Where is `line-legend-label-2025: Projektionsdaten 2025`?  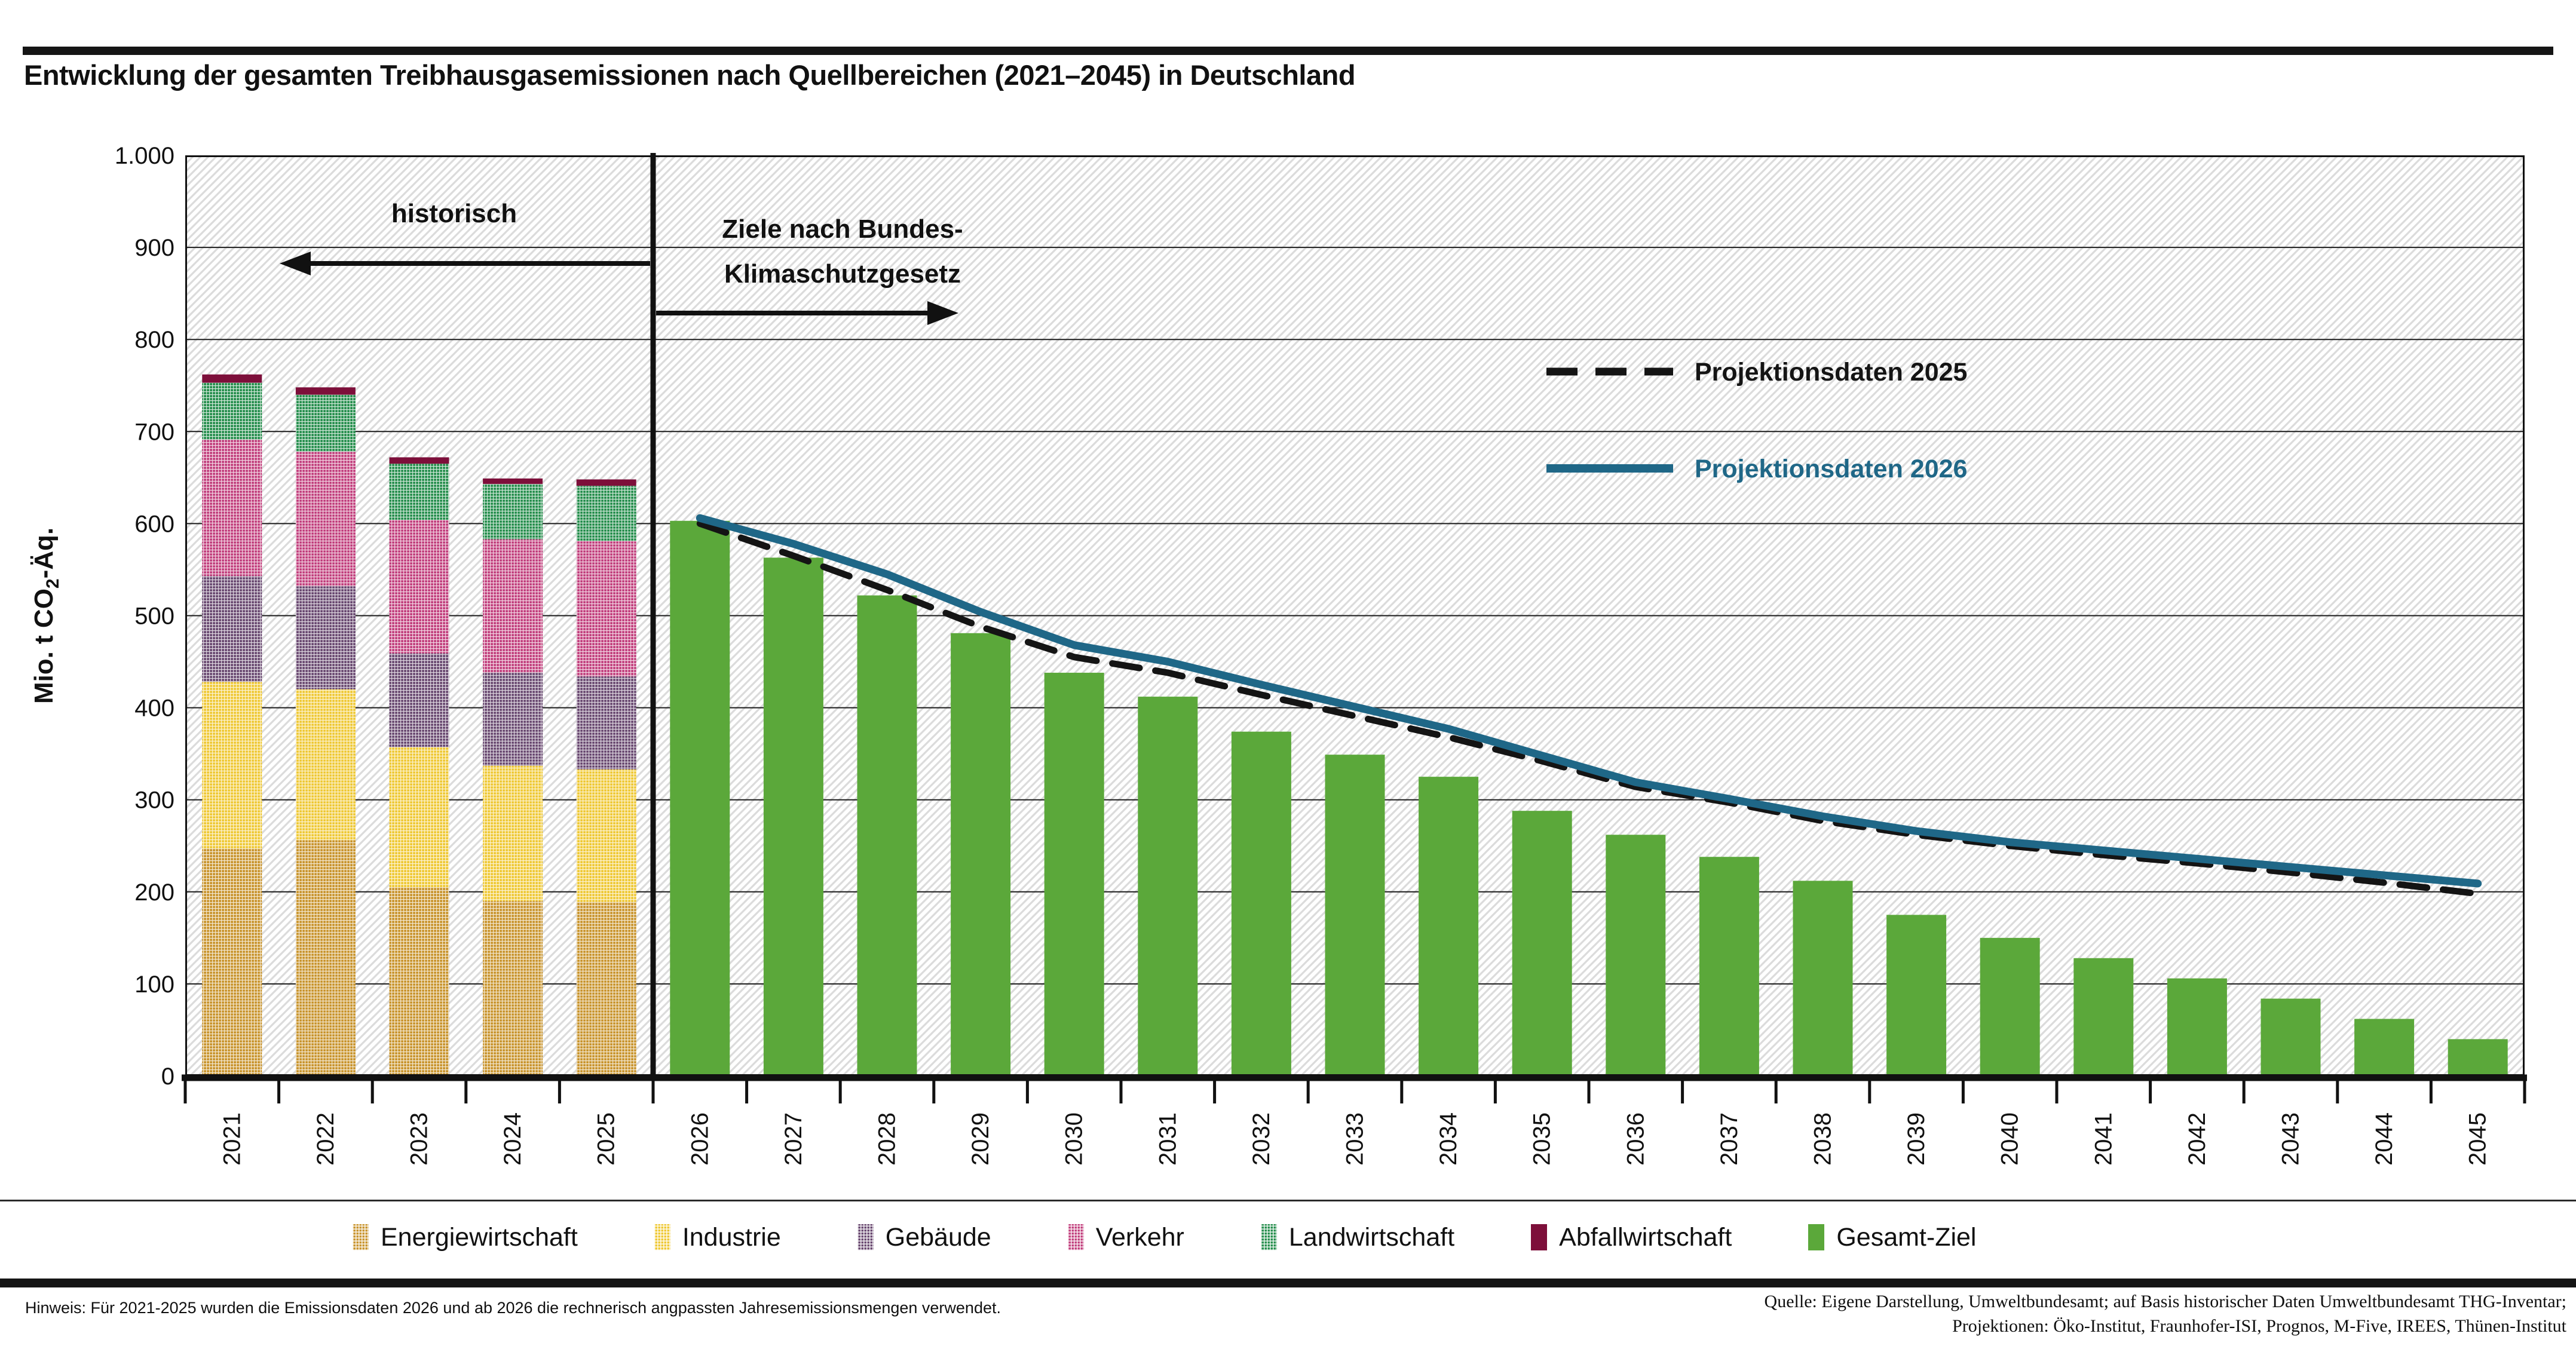
line-legend-label-2025: Projektionsdaten 2025 is located at coordinates (1831, 372).